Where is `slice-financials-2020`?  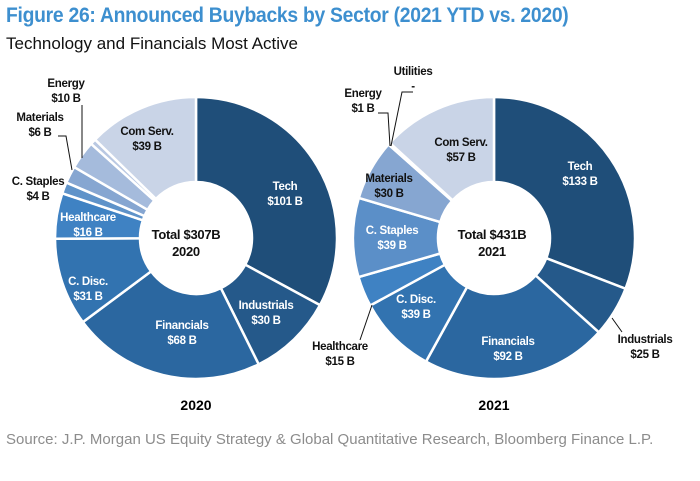
slice-financials-2020 is located at coordinates (171, 325).